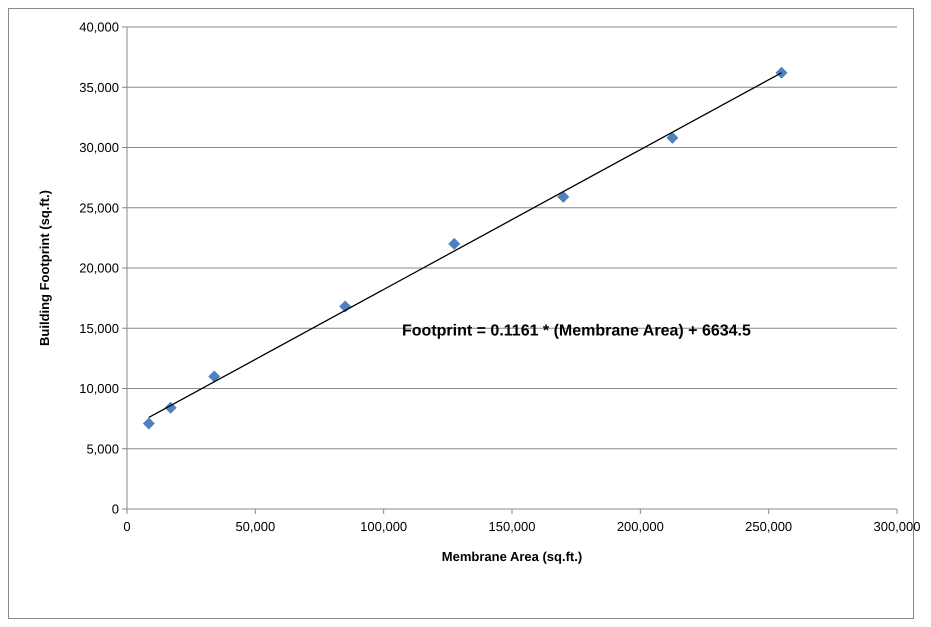 The height and width of the screenshot is (627, 931). What do you see at coordinates (127, 526) in the screenshot?
I see `x-tick-label: 0` at bounding box center [127, 526].